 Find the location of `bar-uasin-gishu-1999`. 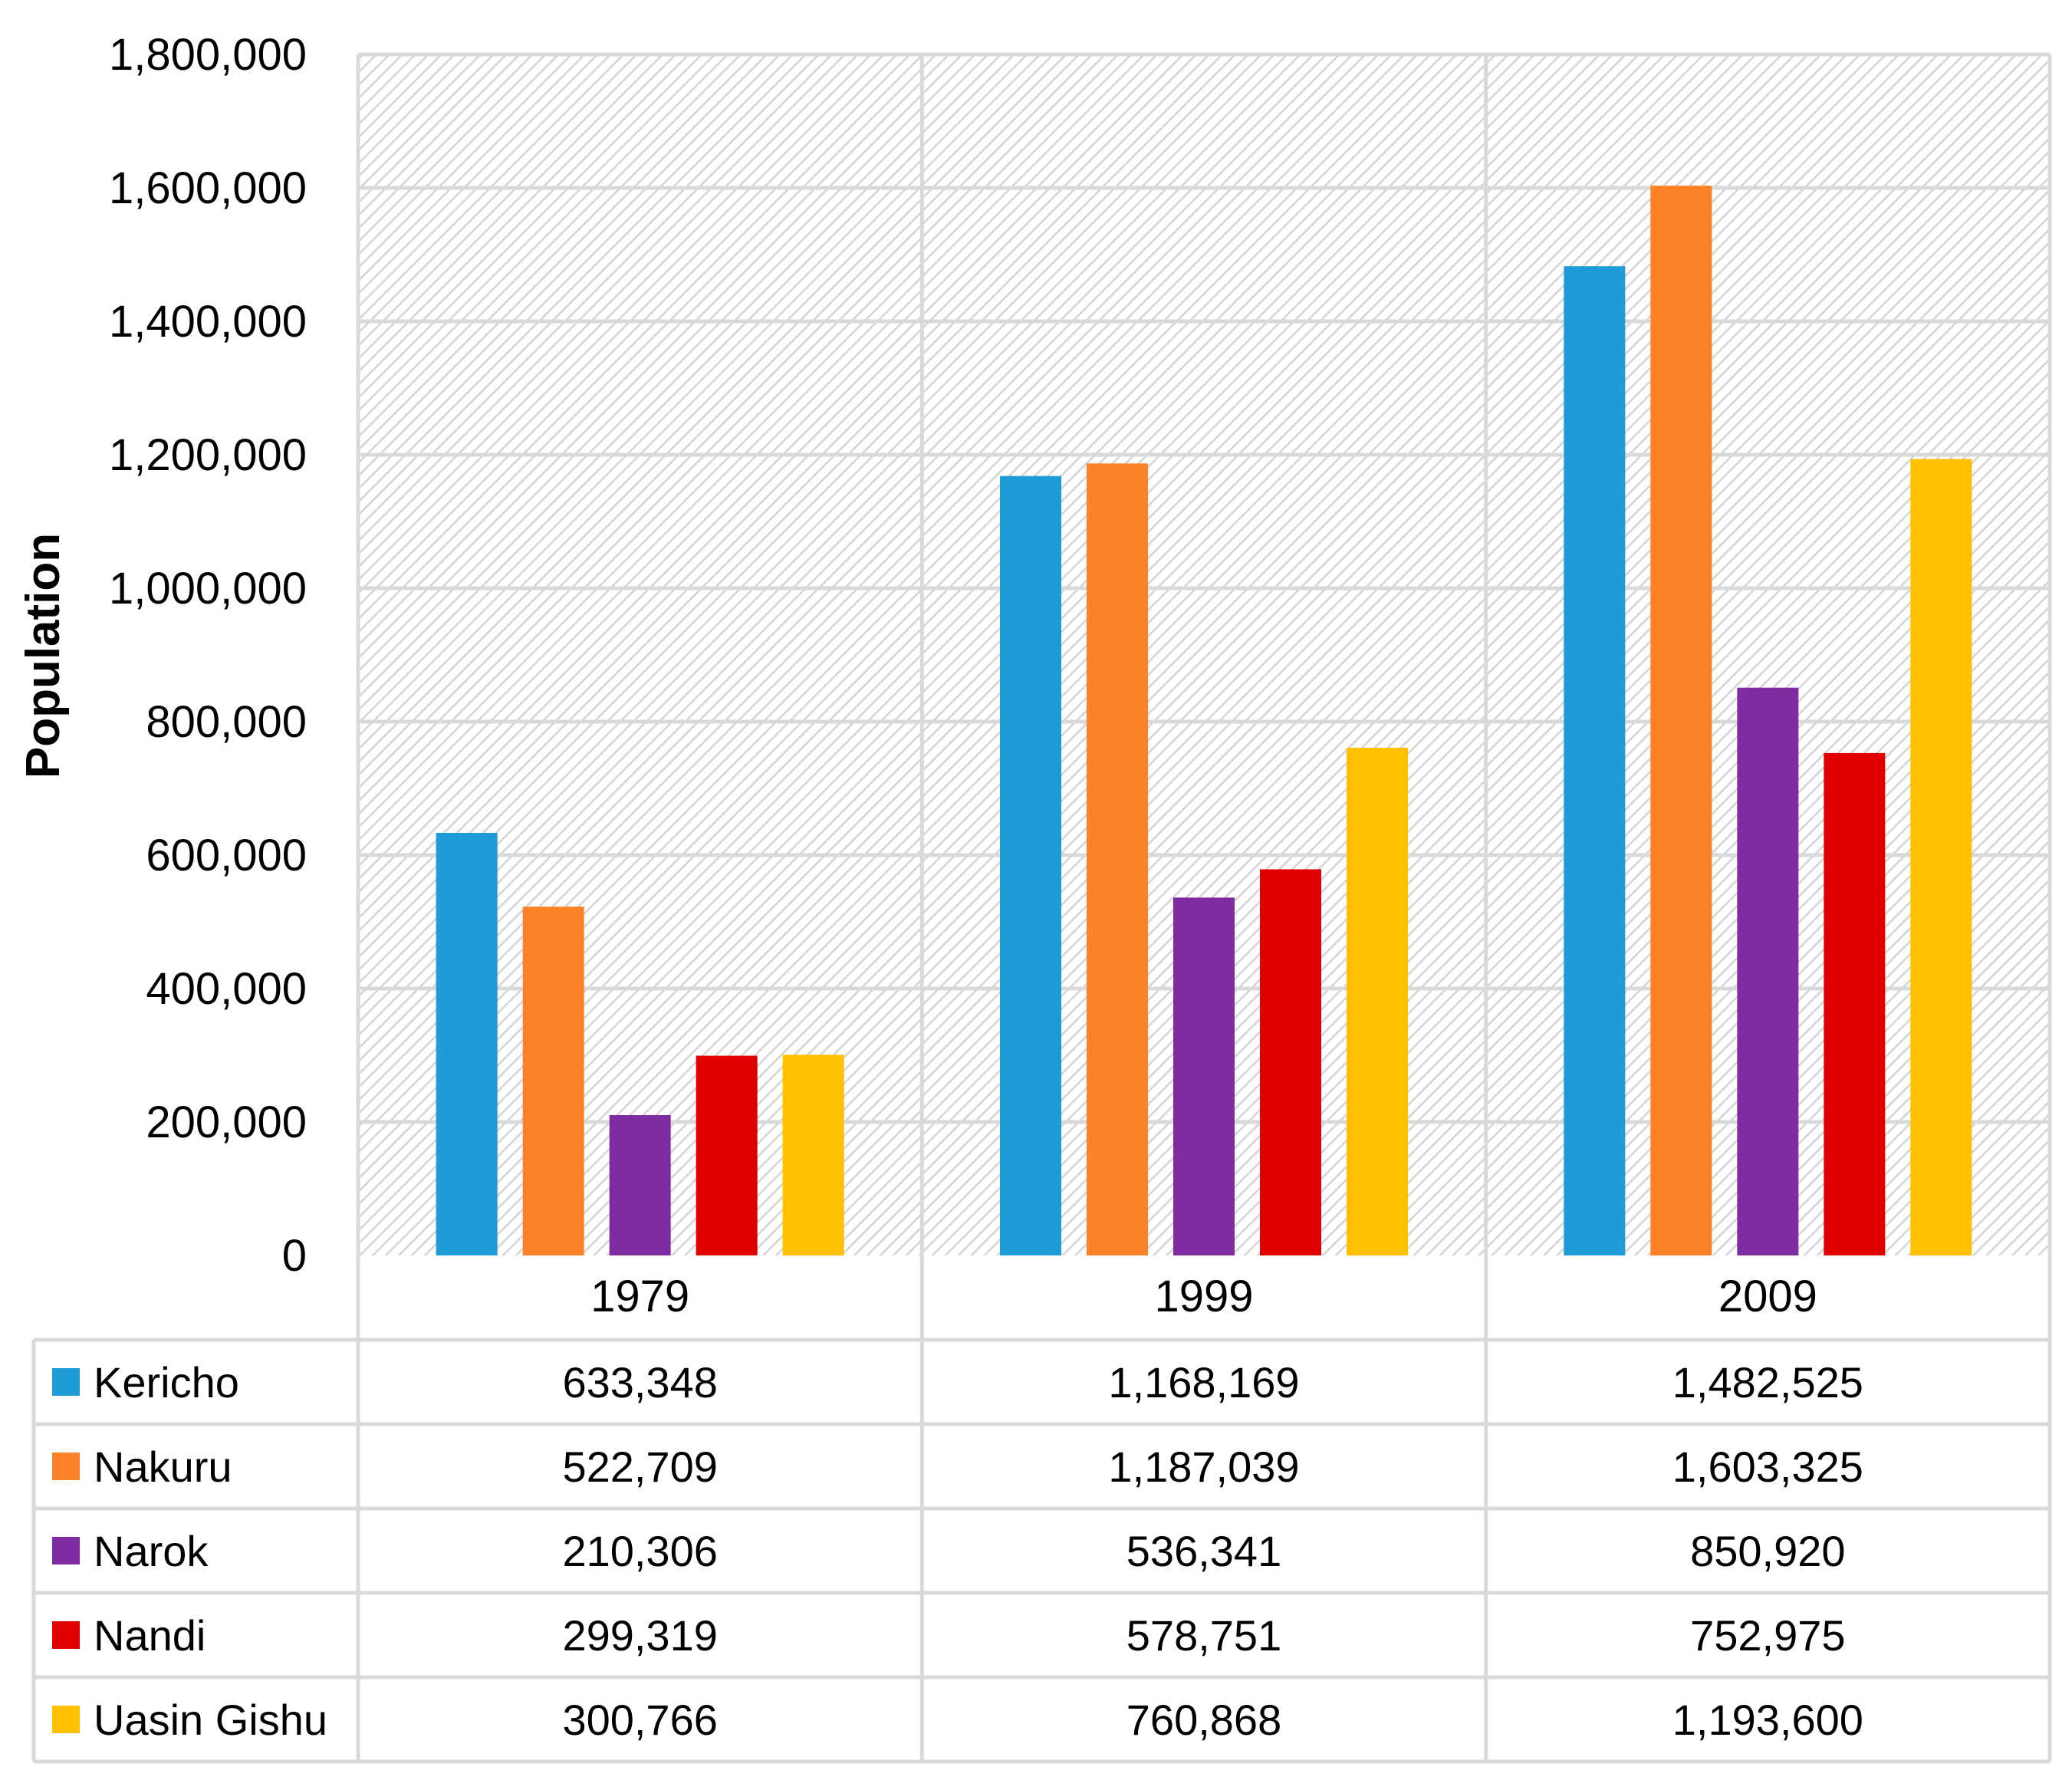

bar-uasin-gishu-1999 is located at coordinates (1377, 1001).